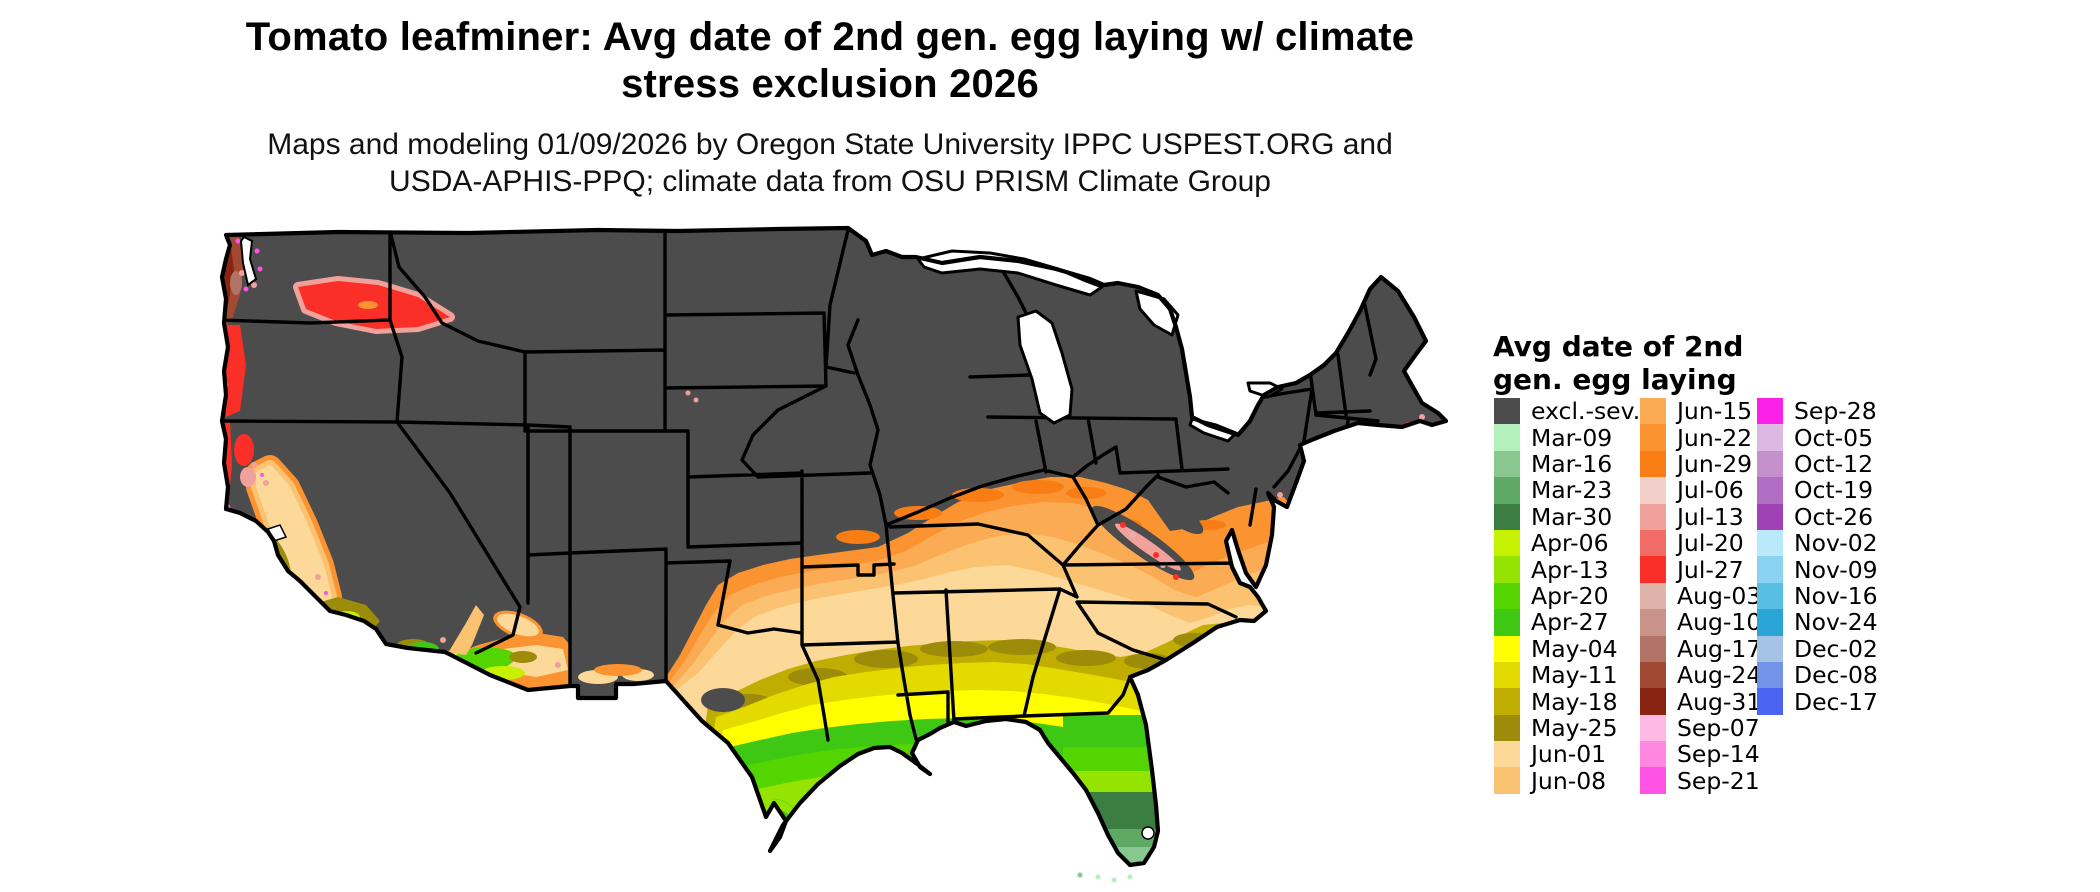 This screenshot has width=2100, height=892. What do you see at coordinates (1570, 543) in the screenshot?
I see `legend-label: Apr-06` at bounding box center [1570, 543].